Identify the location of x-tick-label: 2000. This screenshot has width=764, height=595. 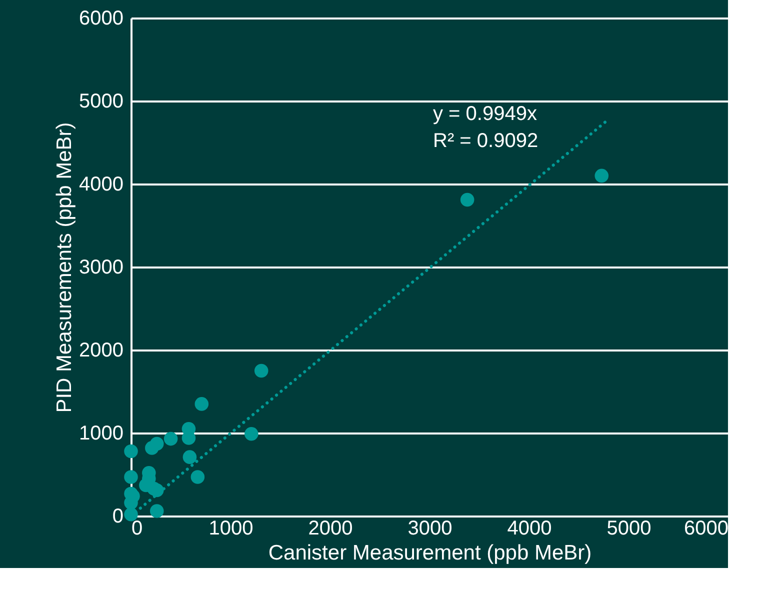
(330, 529).